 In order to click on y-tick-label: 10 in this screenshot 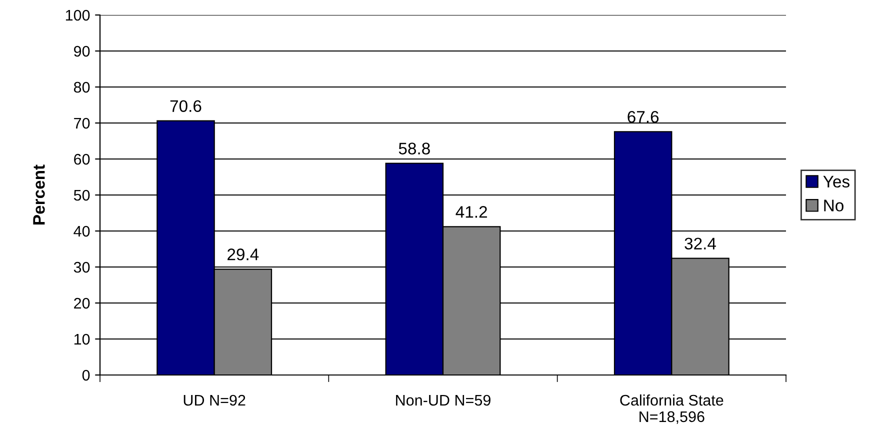, I will do `click(82, 339)`.